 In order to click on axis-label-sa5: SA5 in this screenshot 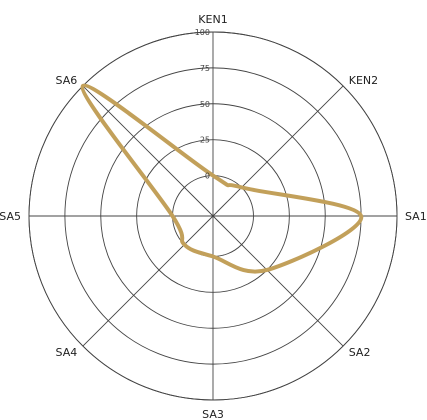, I will do `click(10, 216)`.